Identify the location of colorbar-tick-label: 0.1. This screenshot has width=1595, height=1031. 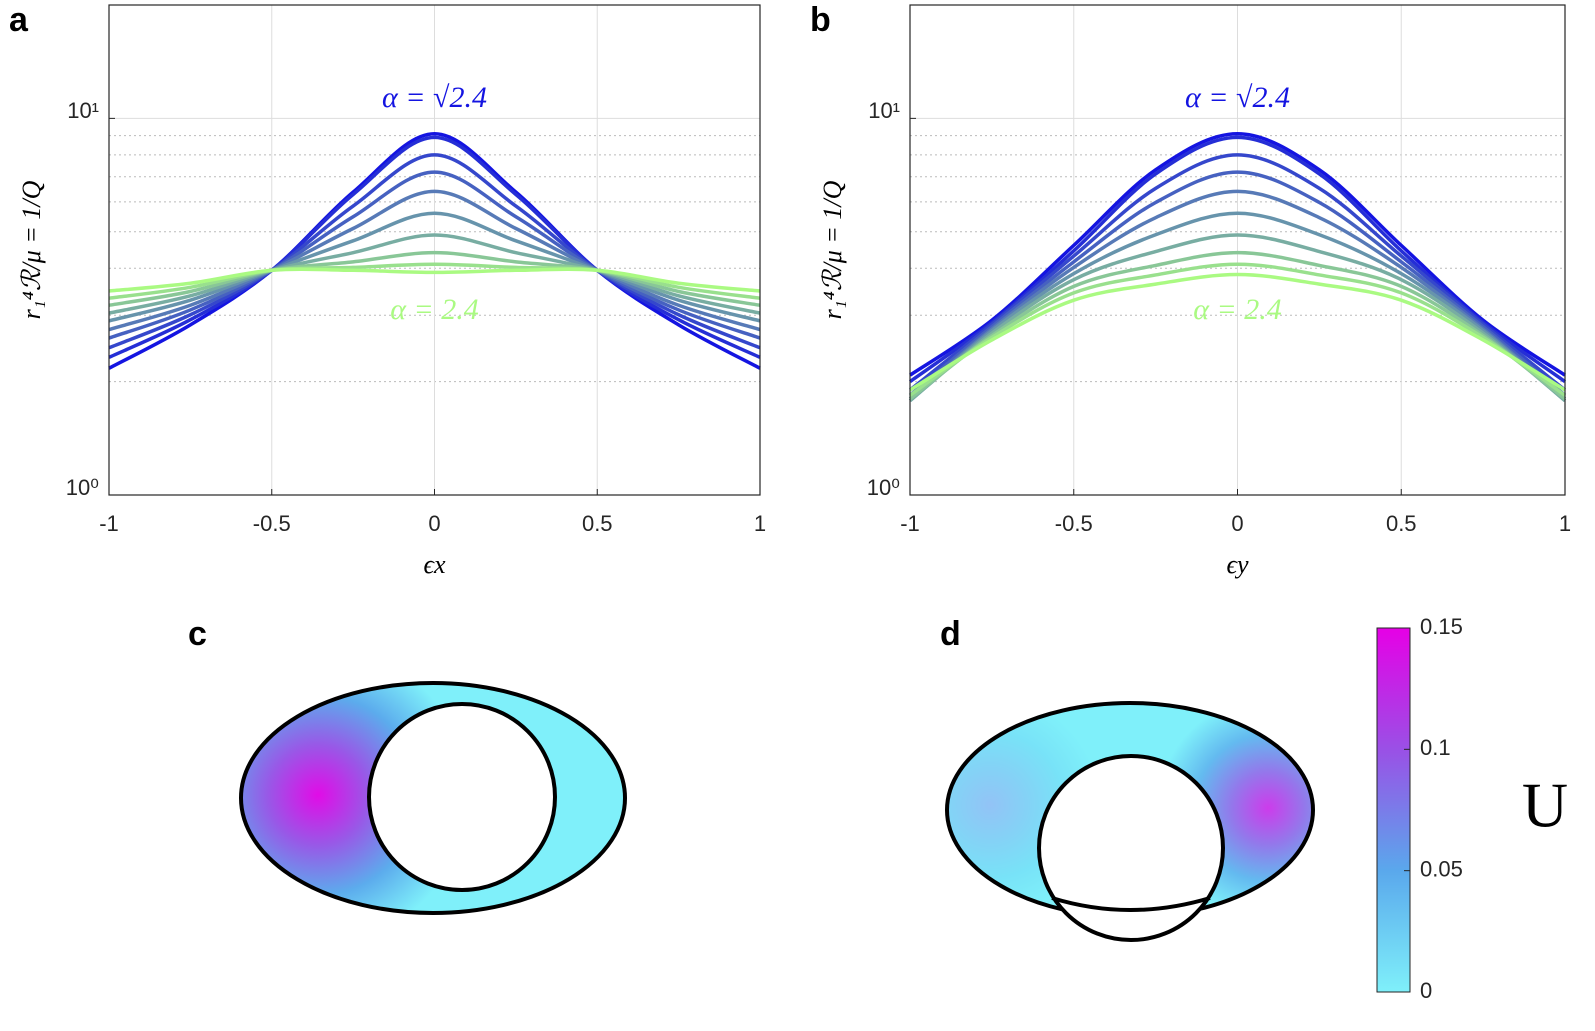
(1435, 747).